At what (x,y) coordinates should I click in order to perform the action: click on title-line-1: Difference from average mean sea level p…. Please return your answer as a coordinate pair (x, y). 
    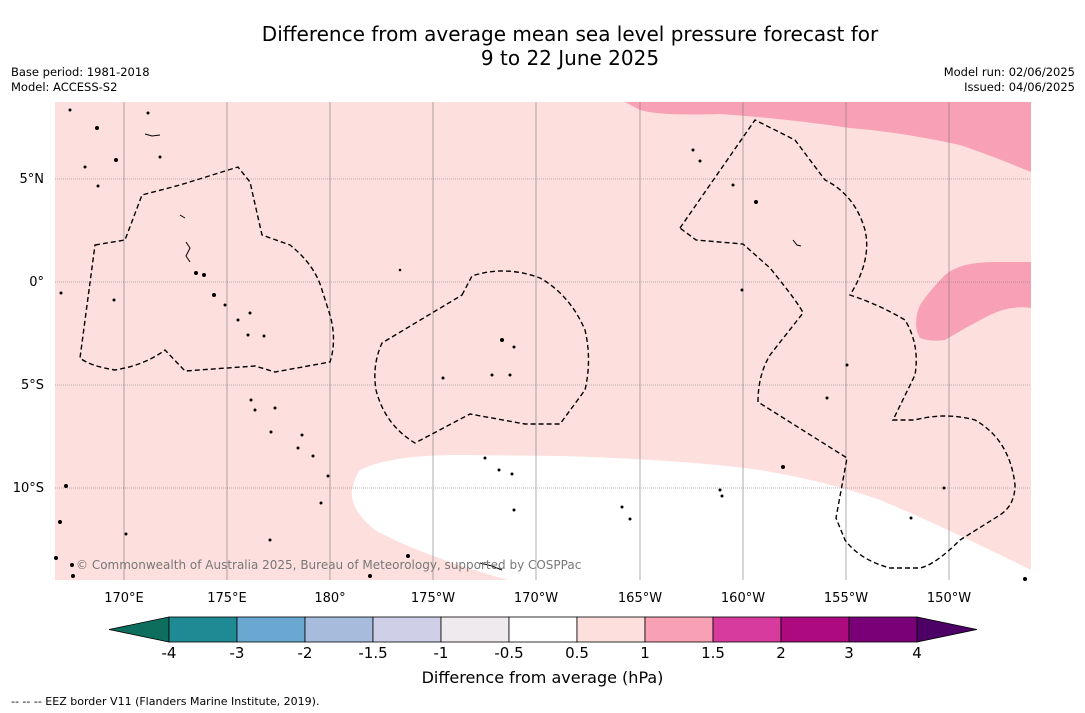
    Looking at the image, I should click on (570, 34).